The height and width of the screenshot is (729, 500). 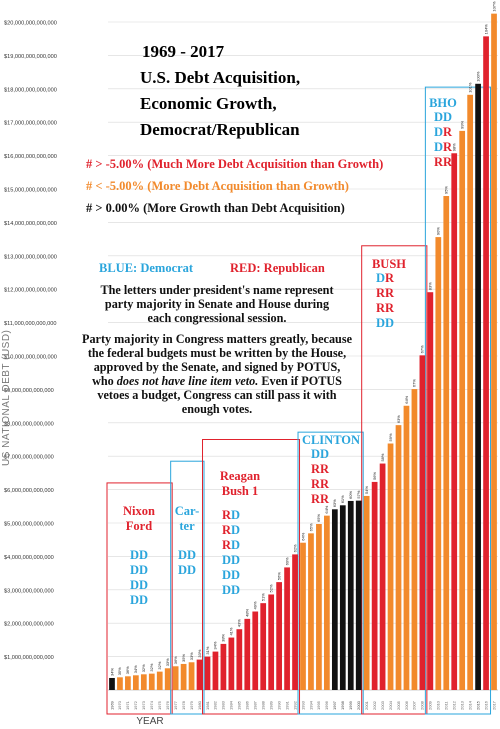 I want to click on y-tick-label: $2,000,000,000,000, so click(x=29, y=625).